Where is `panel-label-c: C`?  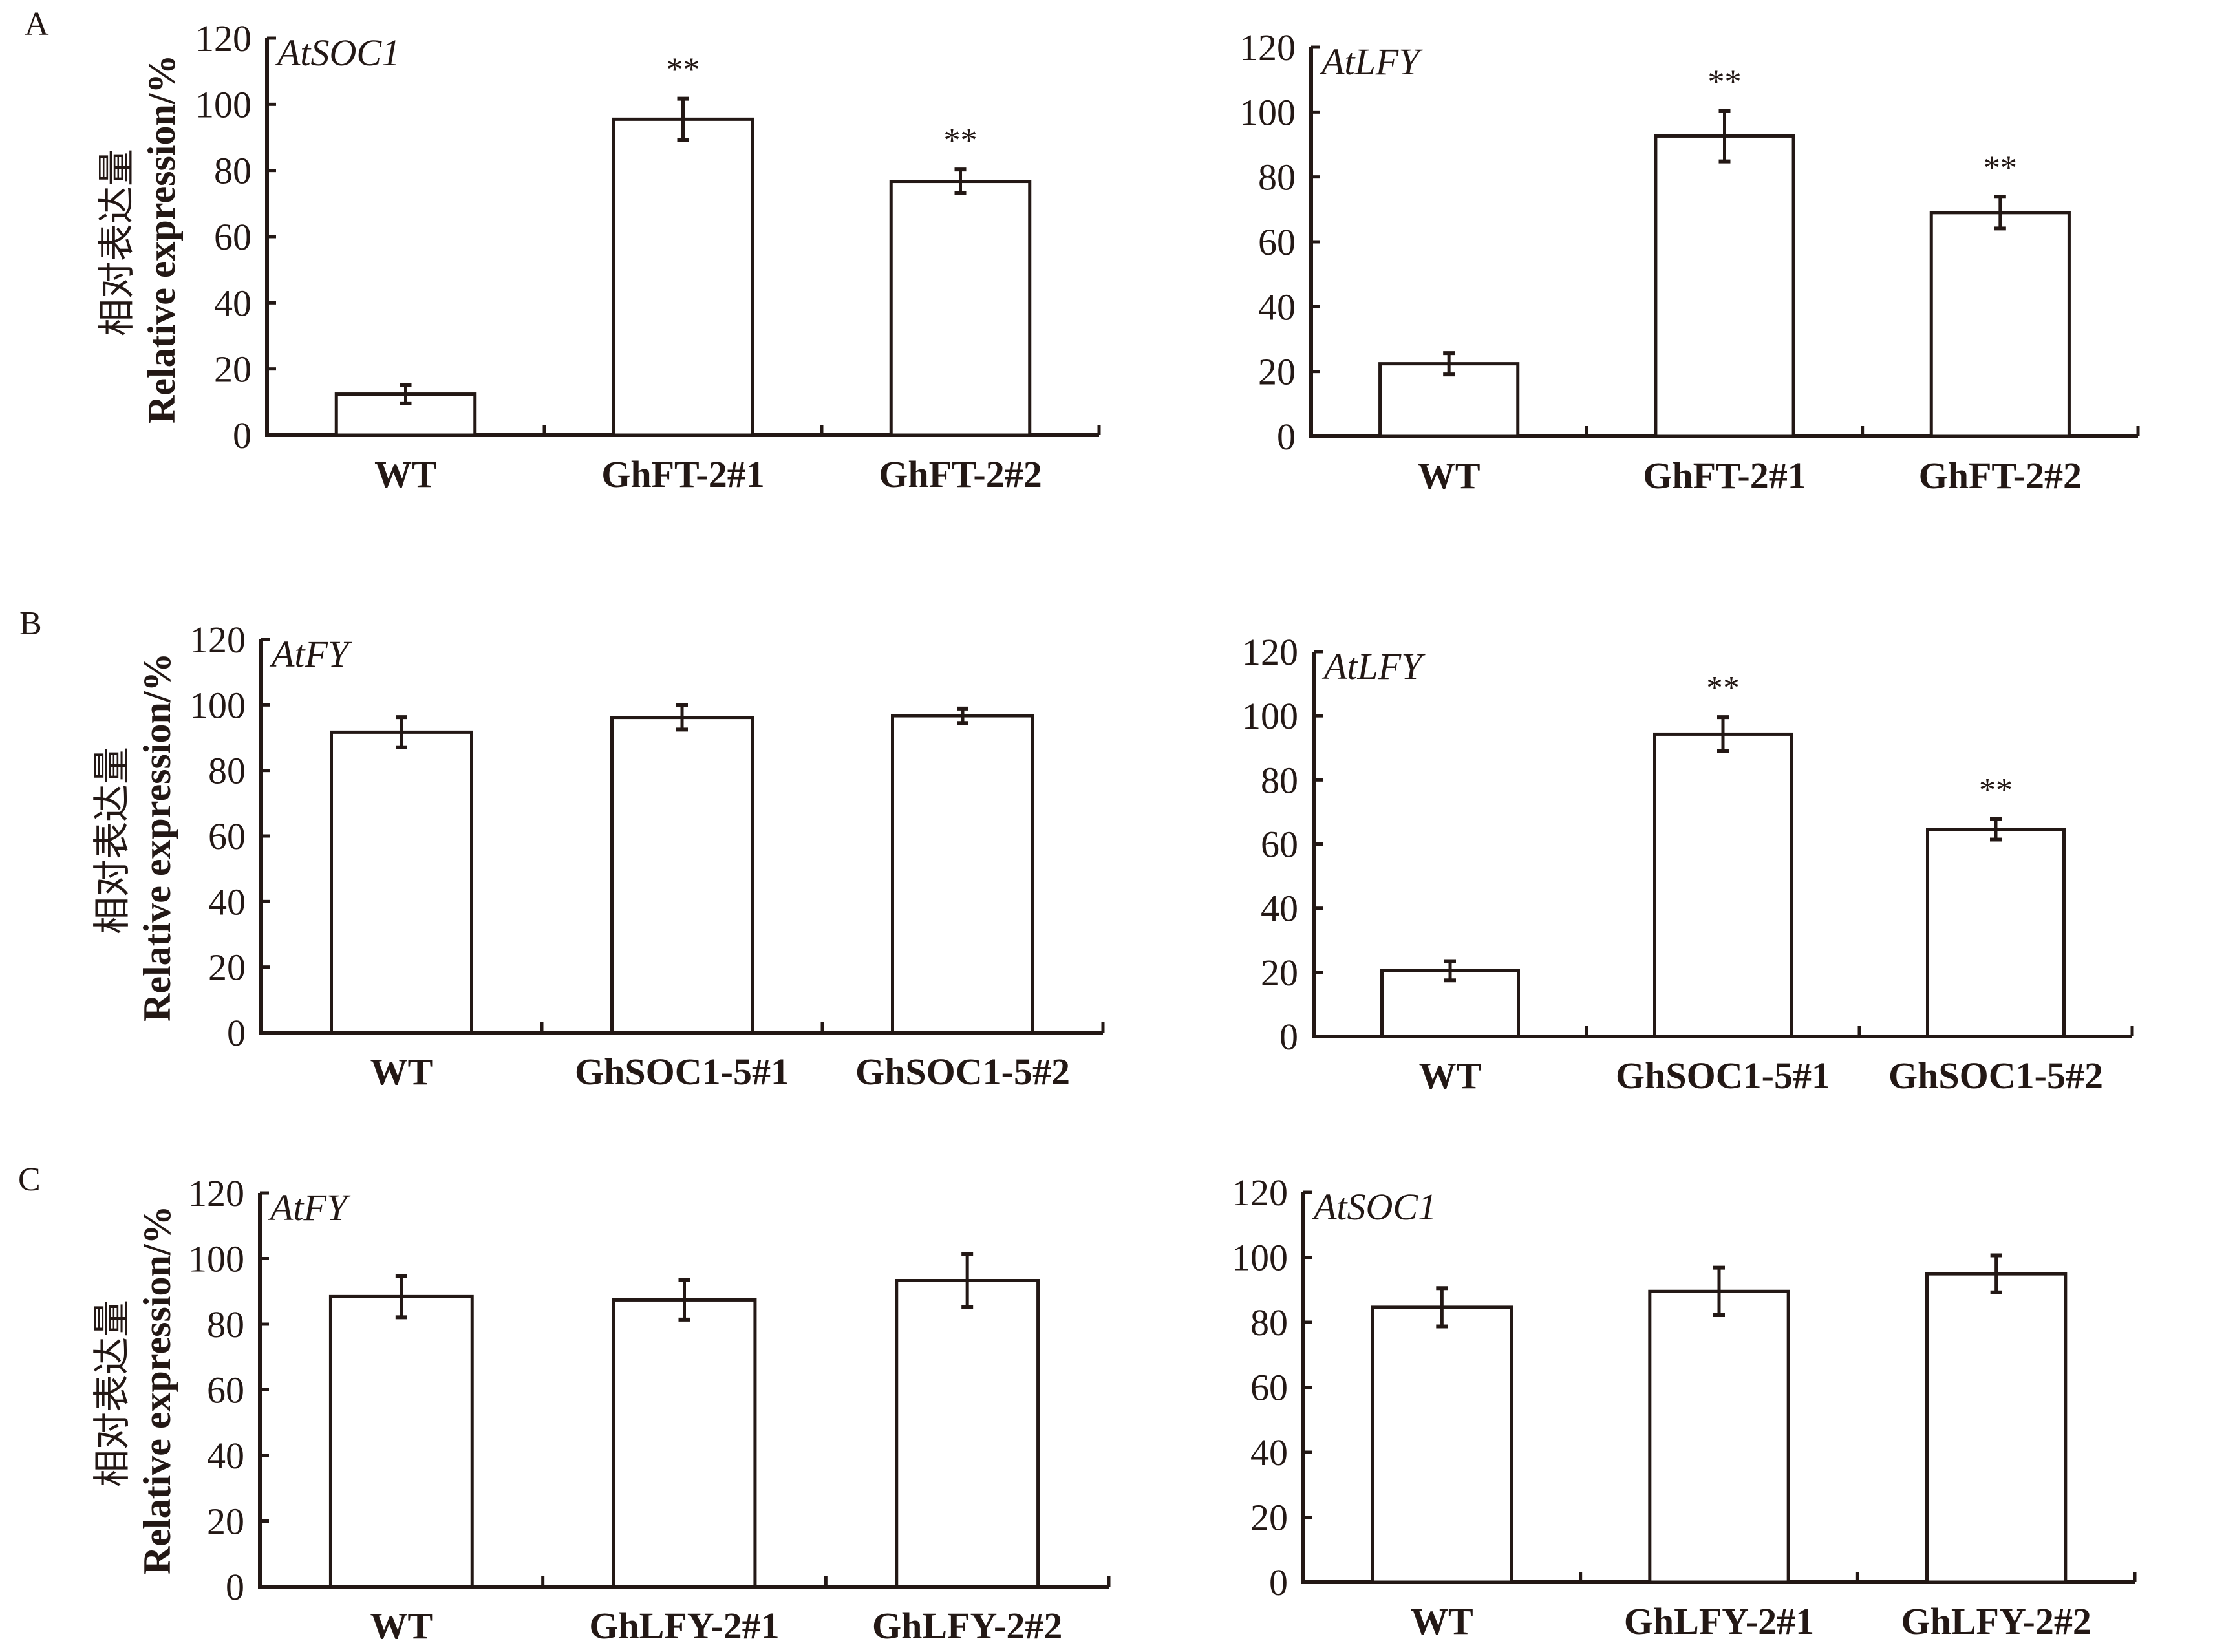 panel-label-c: C is located at coordinates (30, 1179).